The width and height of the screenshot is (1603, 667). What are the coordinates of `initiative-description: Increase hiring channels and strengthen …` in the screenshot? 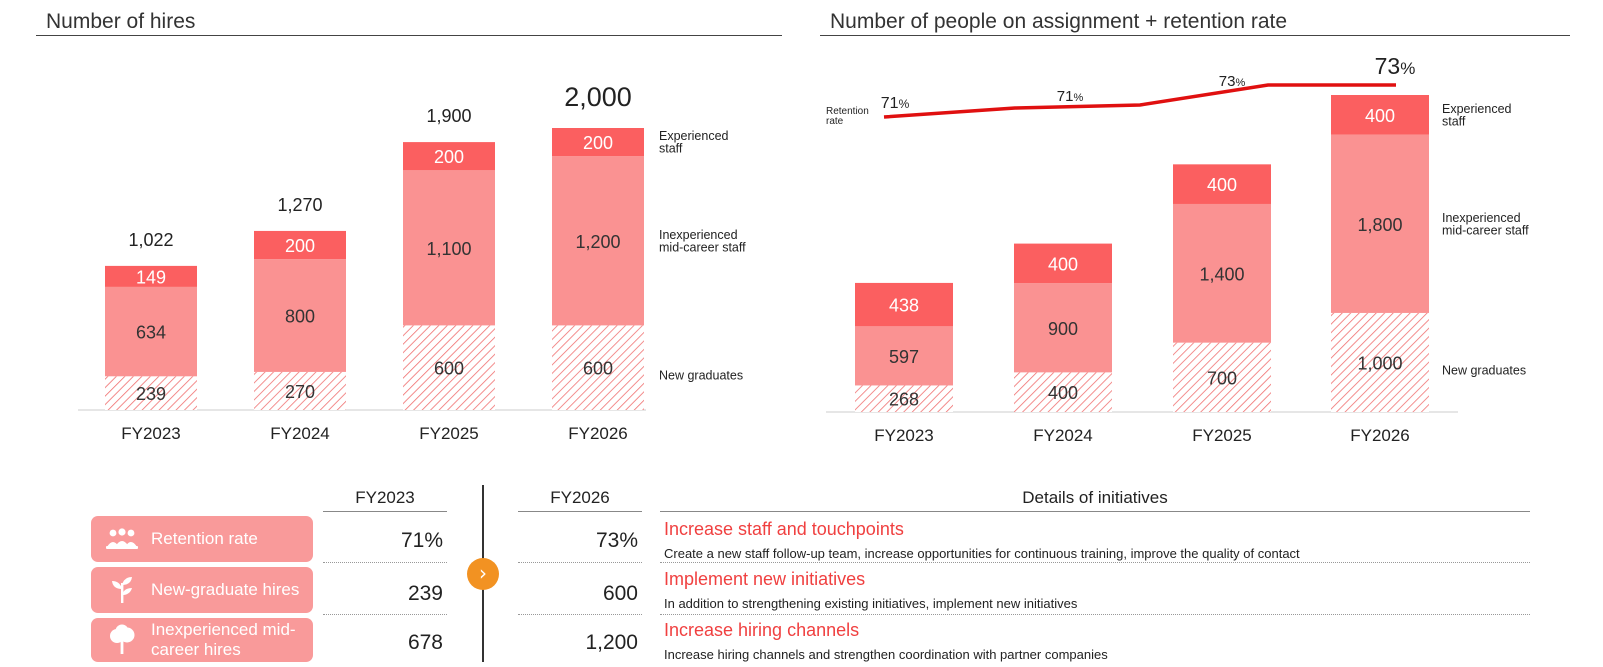 It's located at (886, 654).